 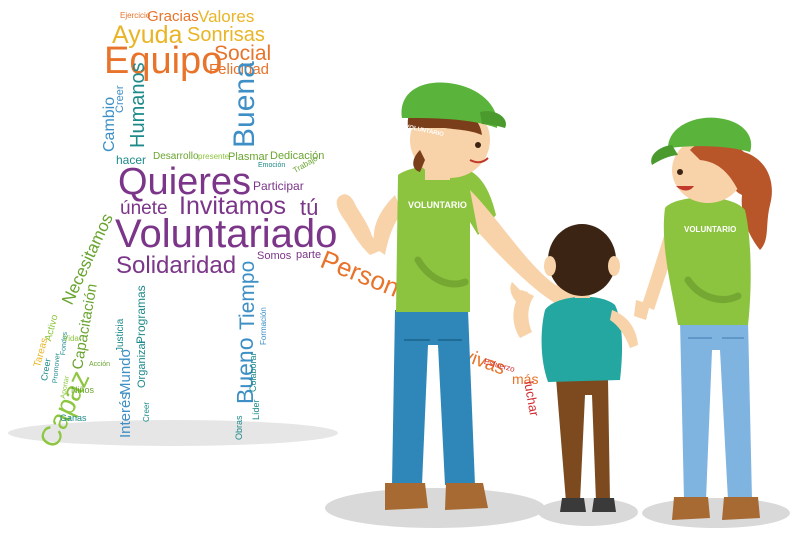 I want to click on ground-shadow-left, so click(x=173, y=433).